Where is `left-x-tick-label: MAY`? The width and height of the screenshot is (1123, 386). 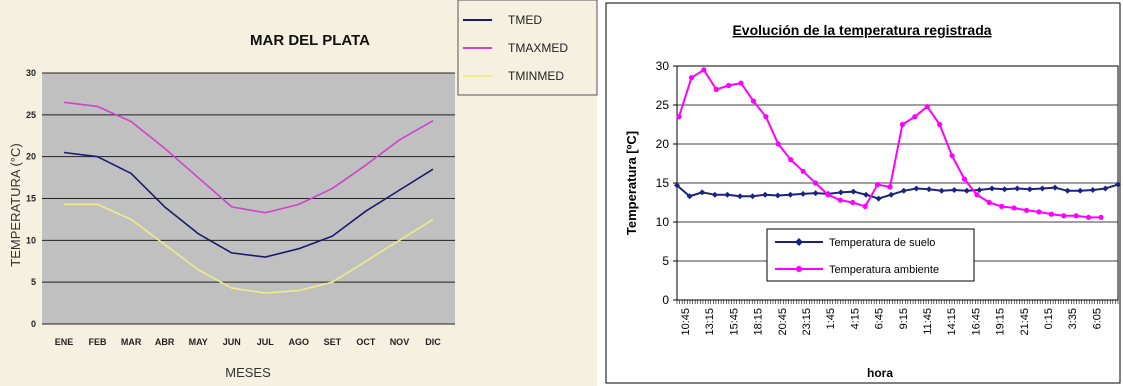 left-x-tick-label: MAY is located at coordinates (198, 342).